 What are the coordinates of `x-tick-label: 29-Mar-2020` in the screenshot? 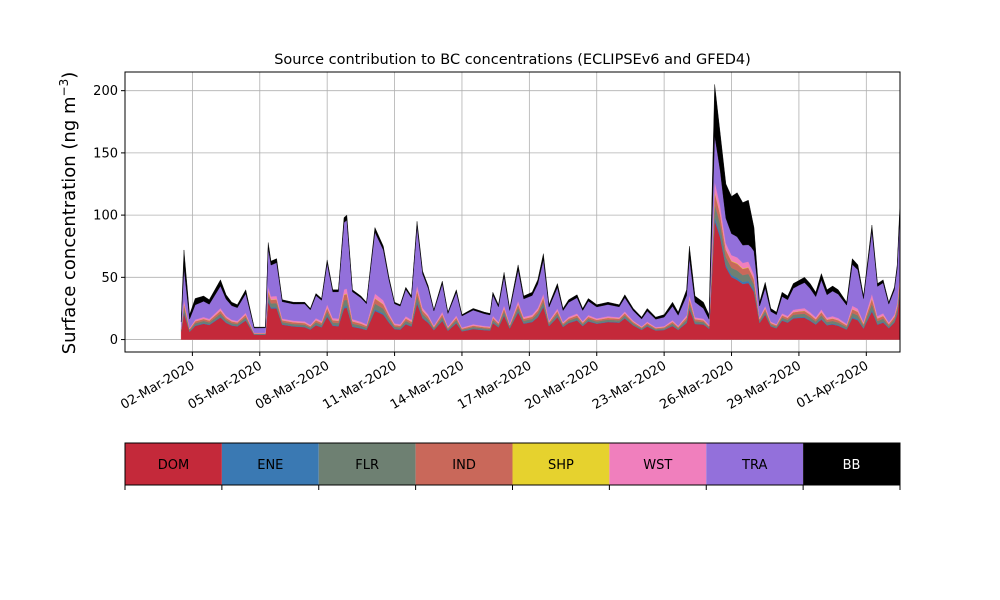 It's located at (764, 385).